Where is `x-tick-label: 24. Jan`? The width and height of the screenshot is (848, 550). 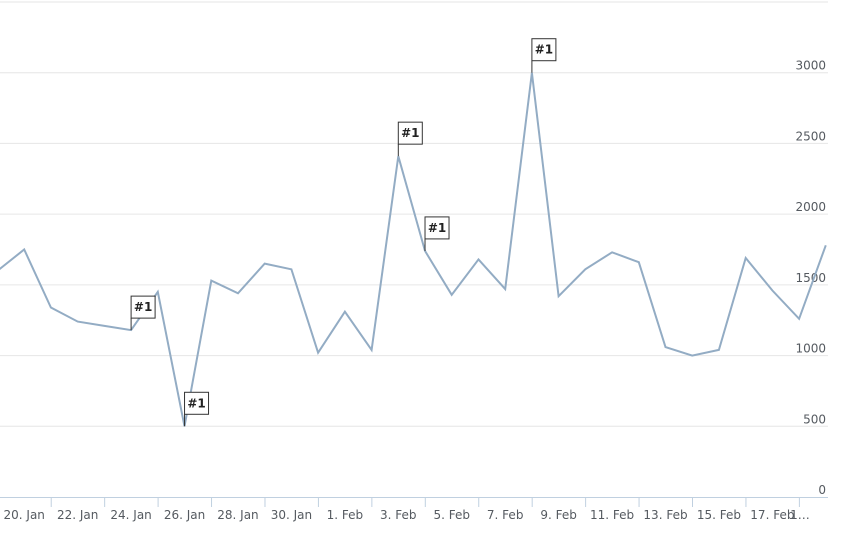
x-tick-label: 24. Jan is located at coordinates (130, 515).